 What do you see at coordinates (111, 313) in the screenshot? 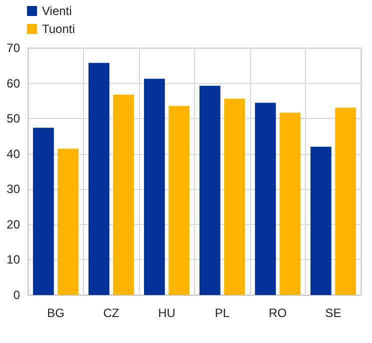
I see `x-tick-label: CZ` at bounding box center [111, 313].